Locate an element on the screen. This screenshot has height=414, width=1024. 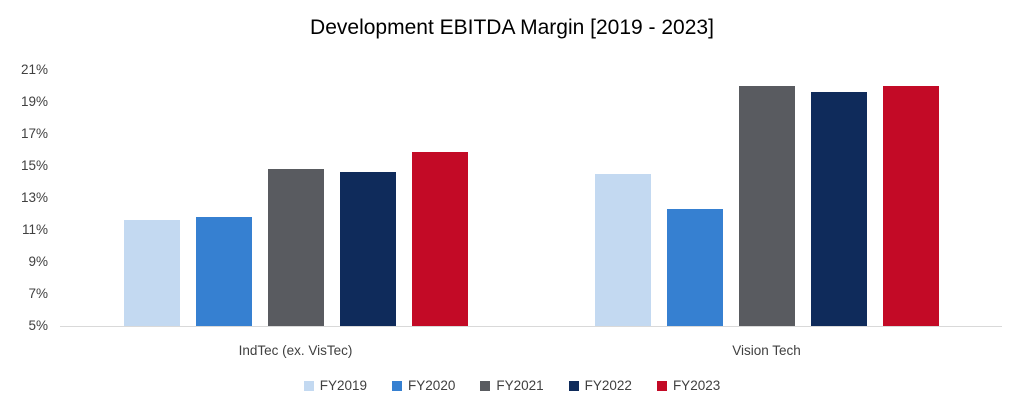
y-axis-tick-label: 5% is located at coordinates (38, 325).